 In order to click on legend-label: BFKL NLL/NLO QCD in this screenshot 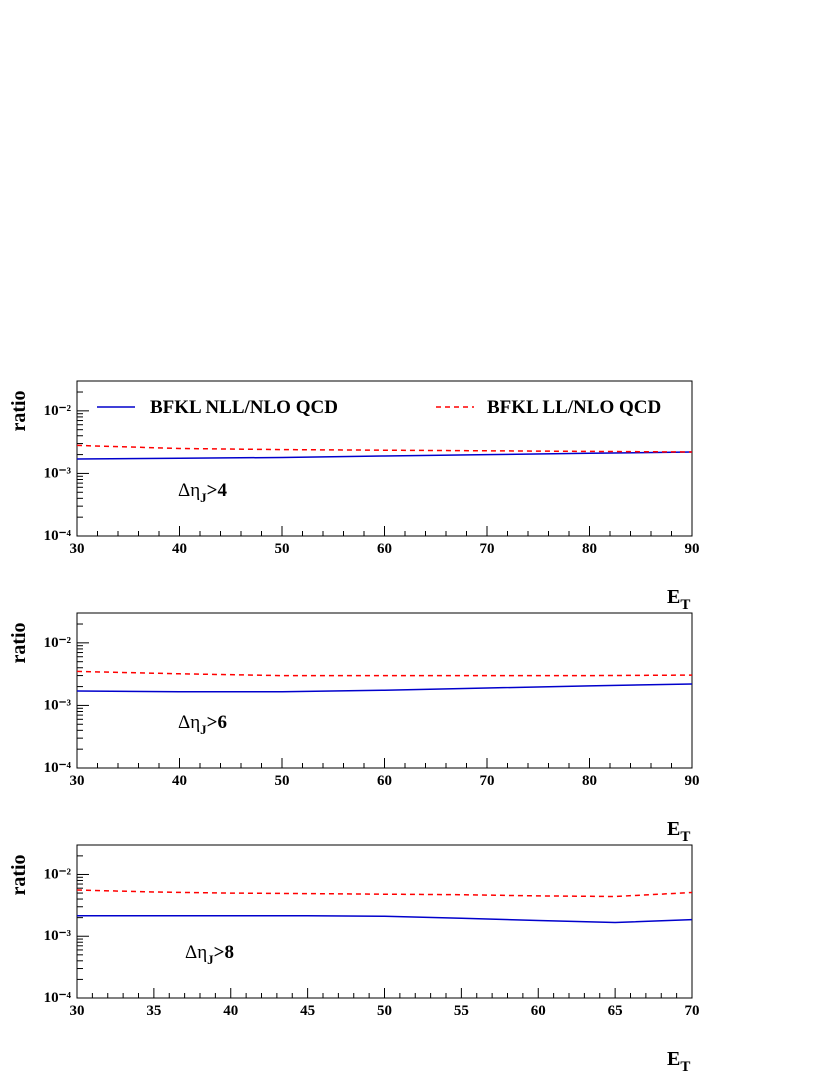, I will do `click(244, 407)`.